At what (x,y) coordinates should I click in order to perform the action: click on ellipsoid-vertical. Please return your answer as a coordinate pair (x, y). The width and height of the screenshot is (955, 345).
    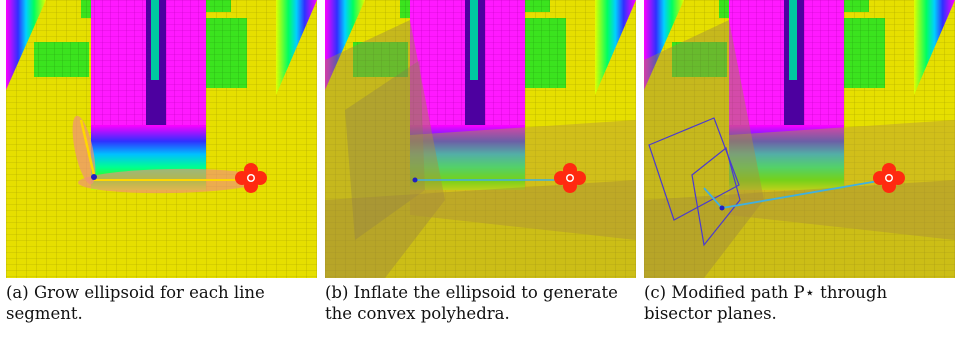
    Looking at the image, I should click on (84, 150).